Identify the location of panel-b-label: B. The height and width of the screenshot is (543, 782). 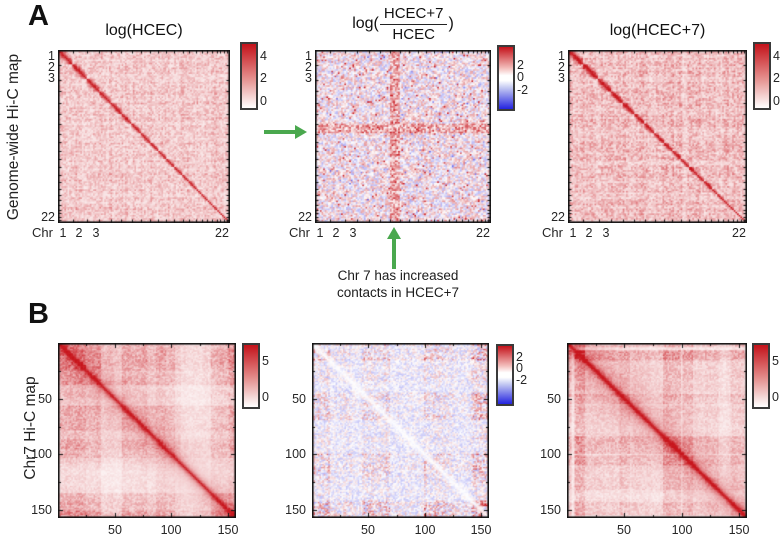
(38, 314).